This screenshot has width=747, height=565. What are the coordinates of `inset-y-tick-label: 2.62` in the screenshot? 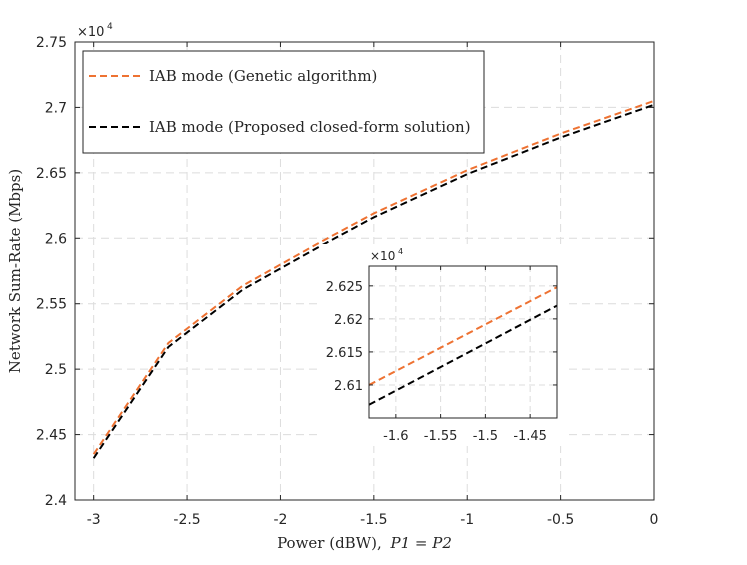 It's located at (348, 320).